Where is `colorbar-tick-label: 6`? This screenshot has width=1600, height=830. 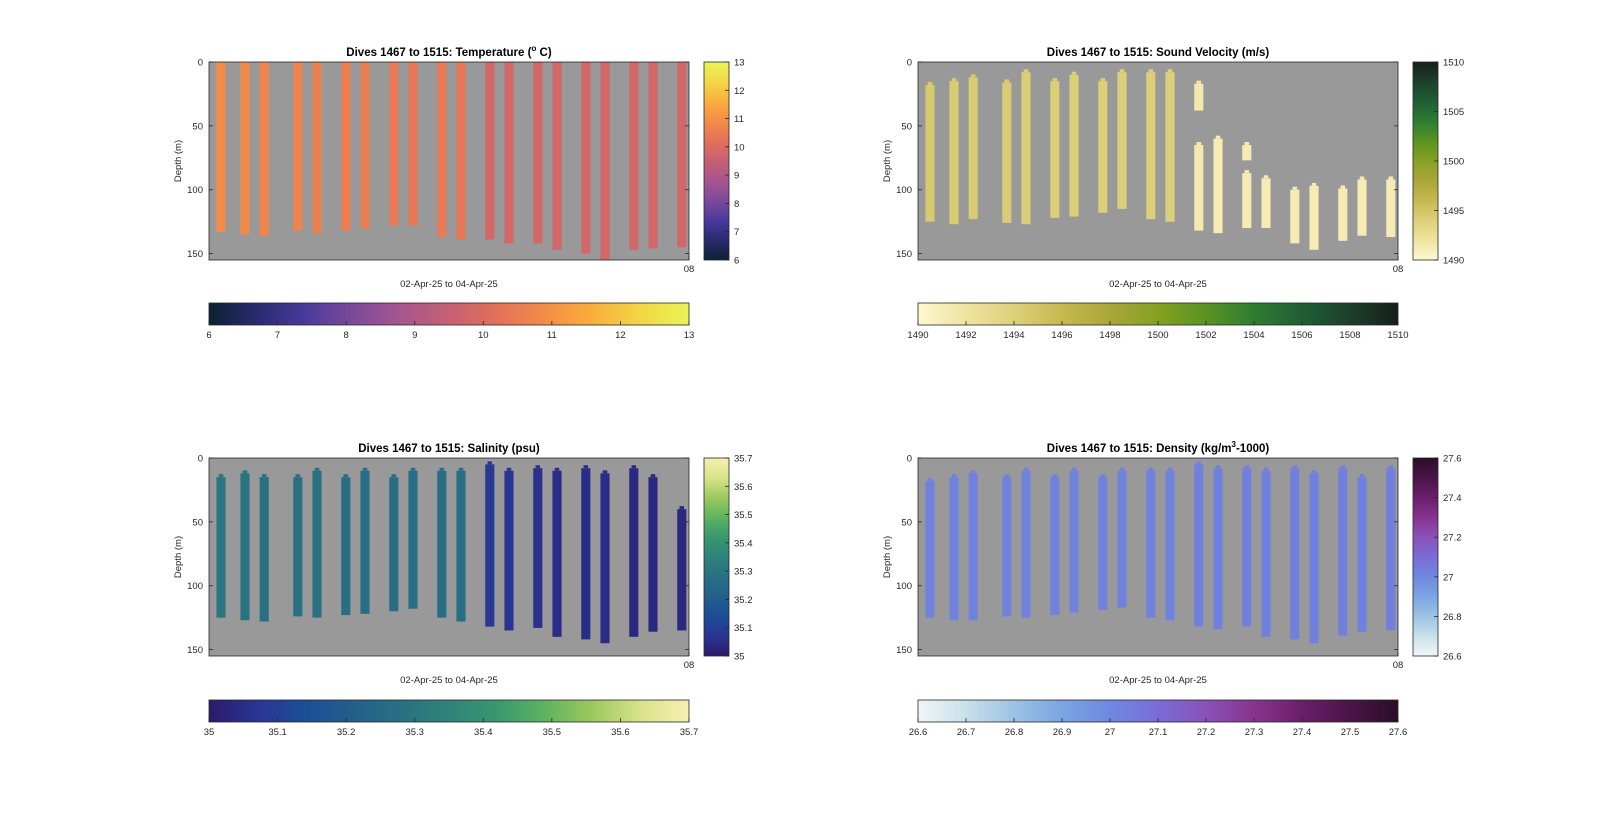
colorbar-tick-label: 6 is located at coordinates (736, 261).